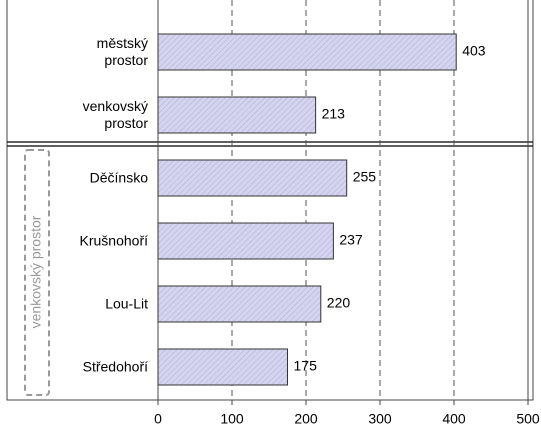  Describe the element at coordinates (306, 366) in the screenshot. I see `value-label: 175` at that location.